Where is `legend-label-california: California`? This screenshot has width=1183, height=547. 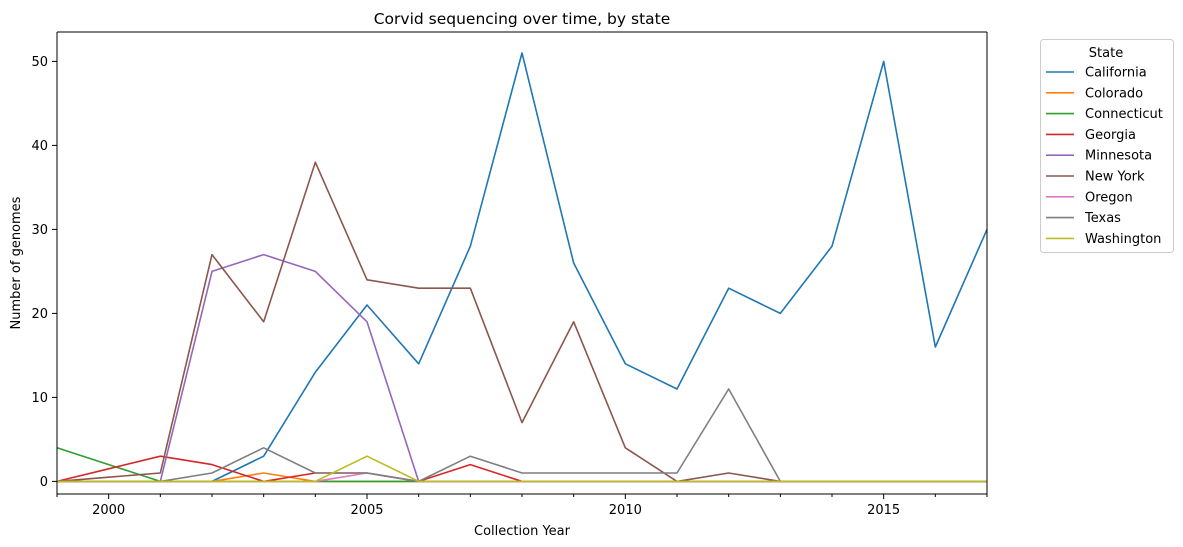
legend-label-california: California is located at coordinates (1116, 73).